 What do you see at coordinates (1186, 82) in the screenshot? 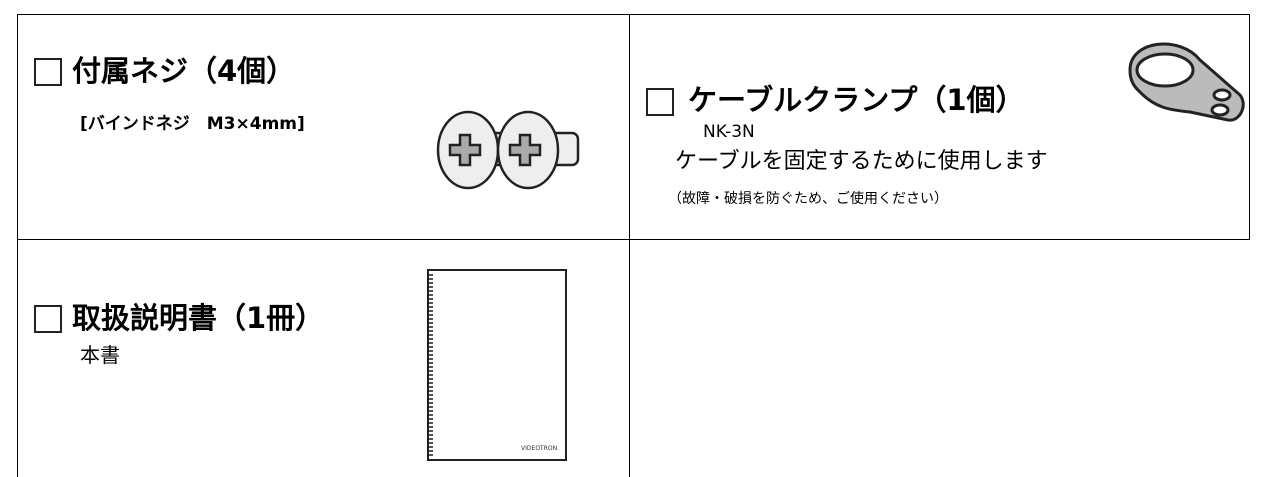
I see `clamp-image` at bounding box center [1186, 82].